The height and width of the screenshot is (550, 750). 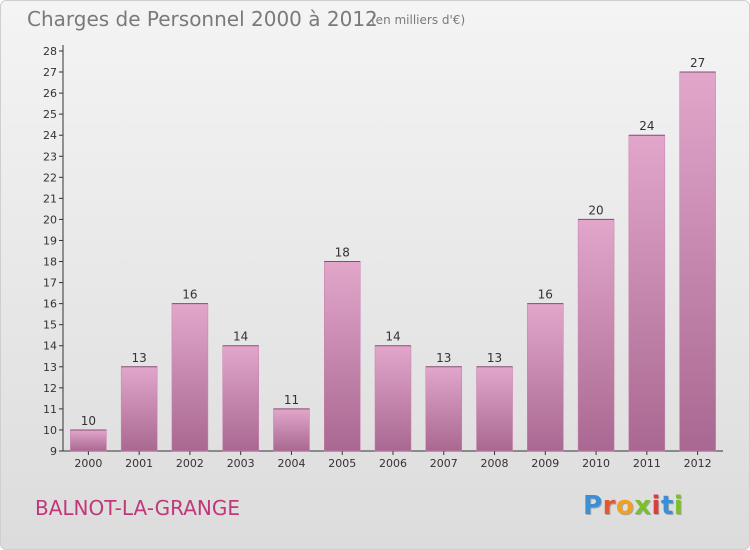 I want to click on x-tick-label: 2010, so click(x=596, y=463).